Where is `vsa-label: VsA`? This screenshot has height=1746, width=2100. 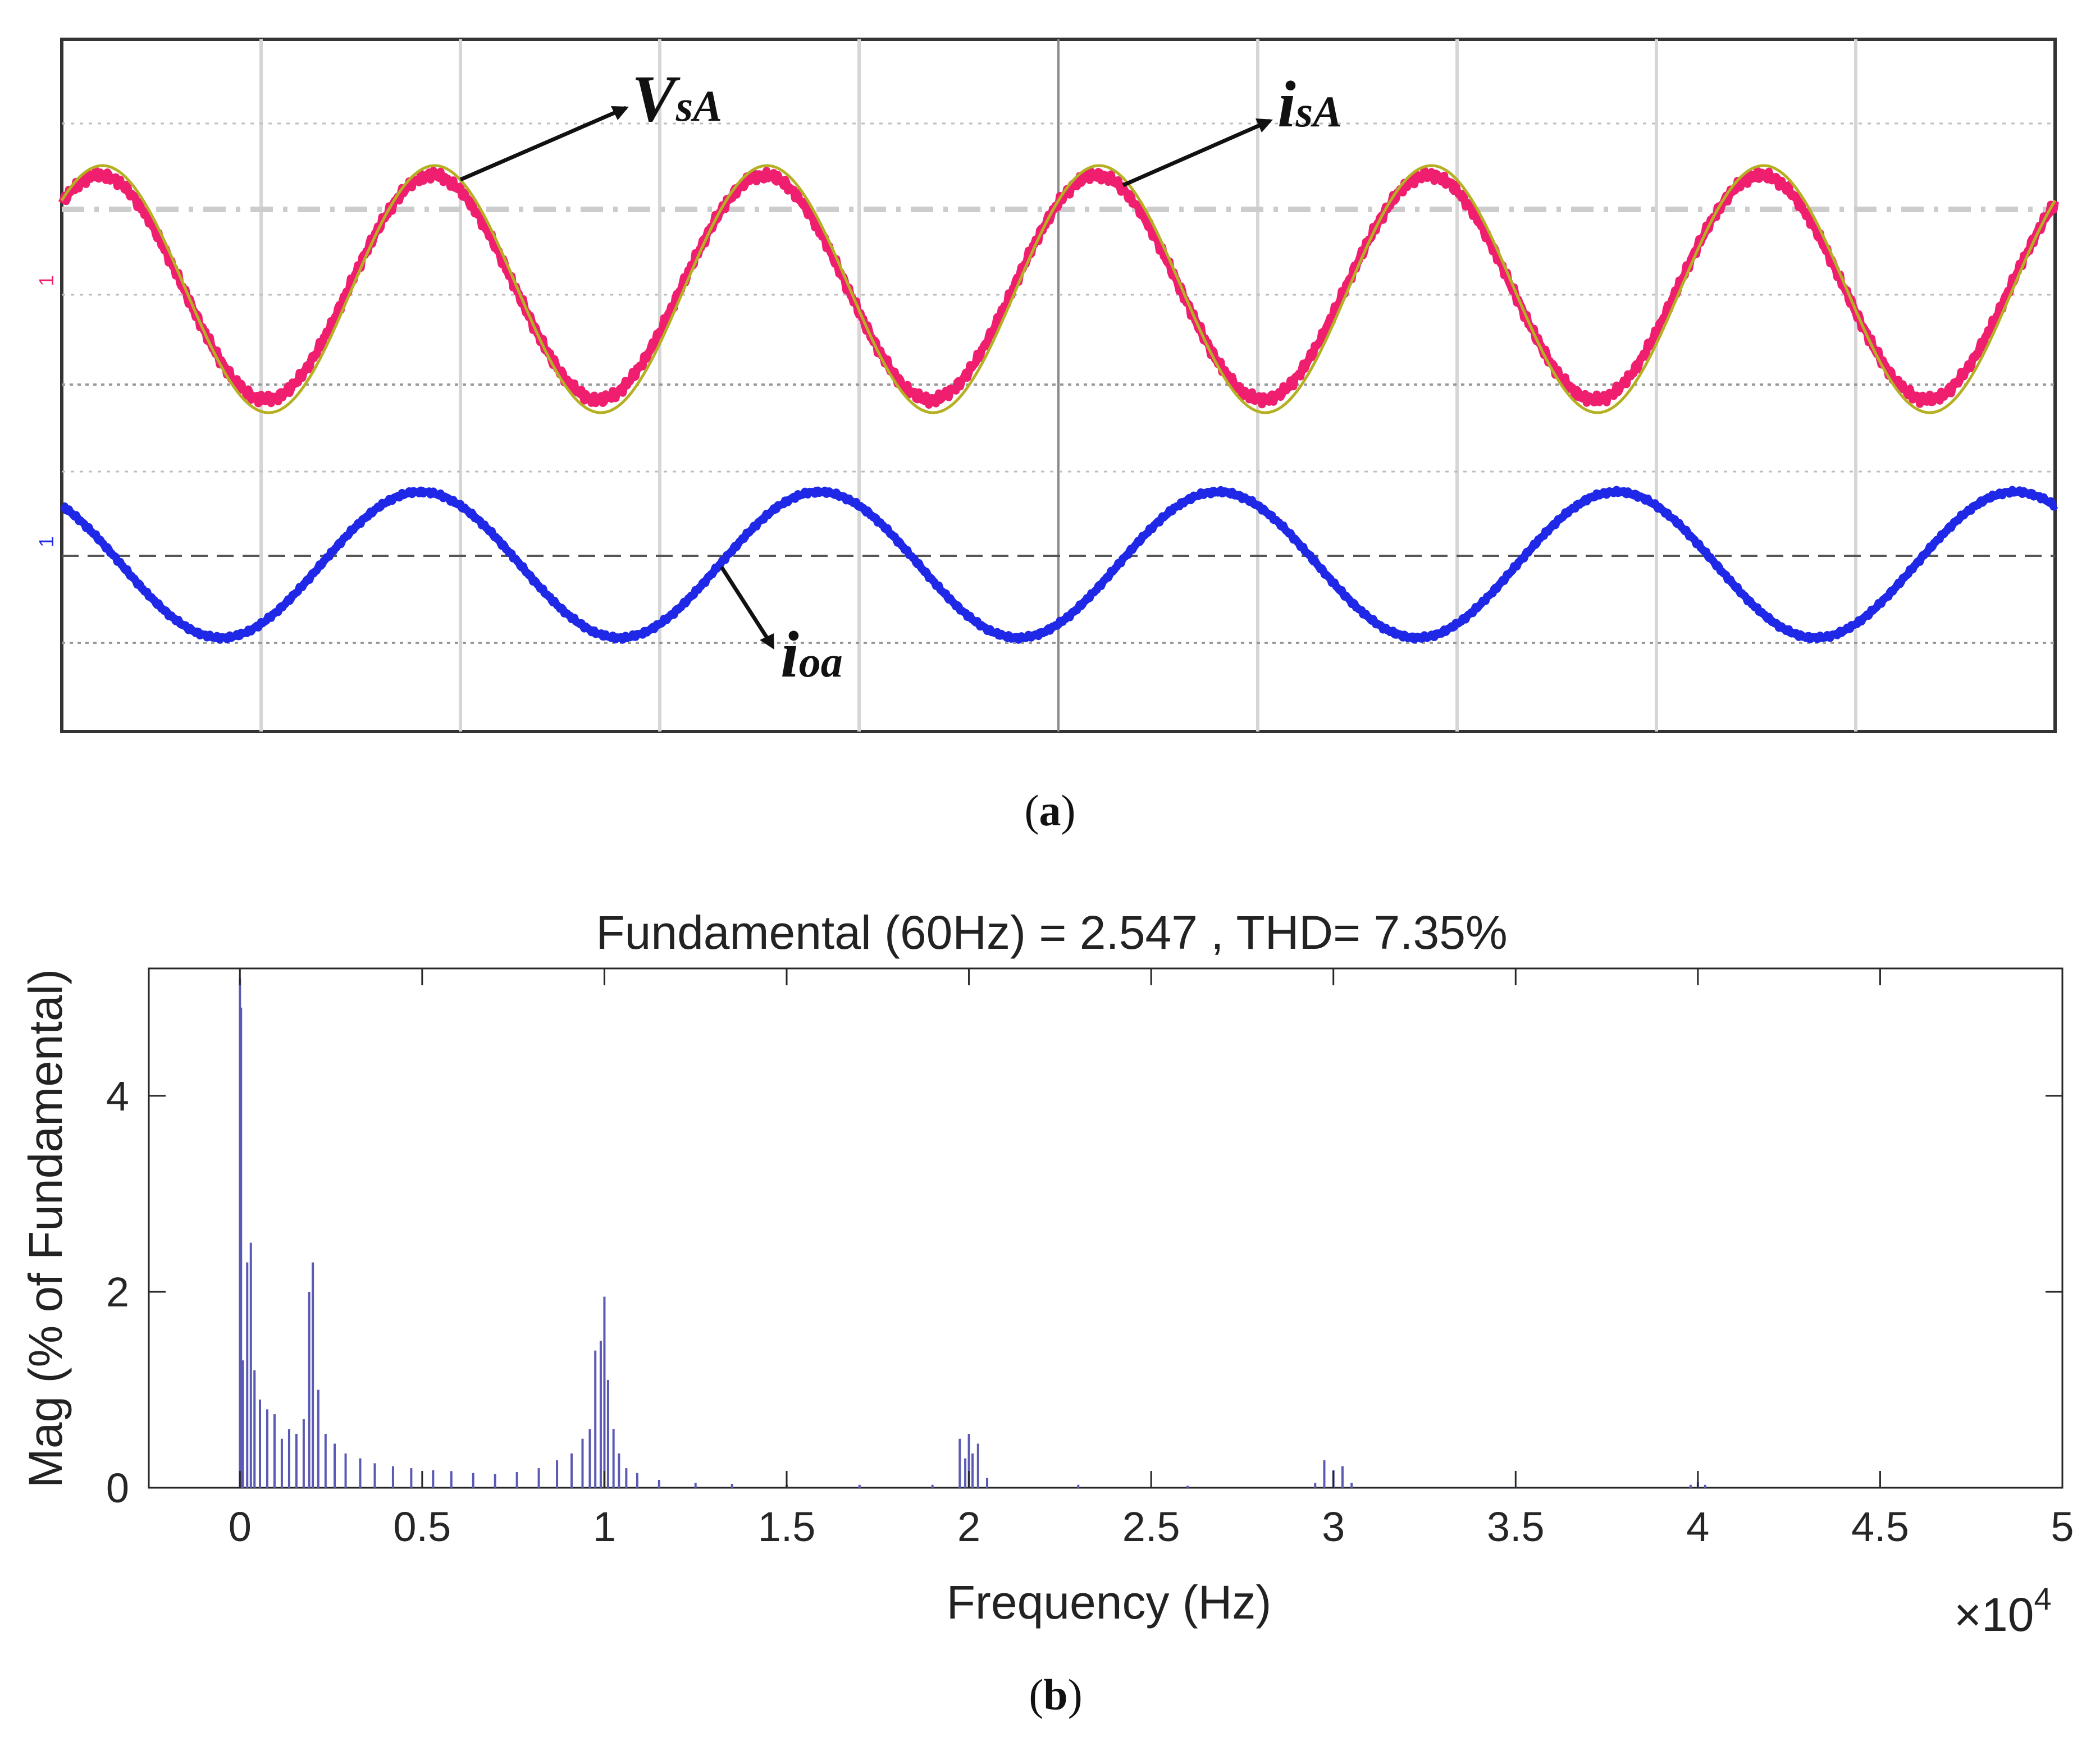 vsa-label: VsA is located at coordinates (677, 98).